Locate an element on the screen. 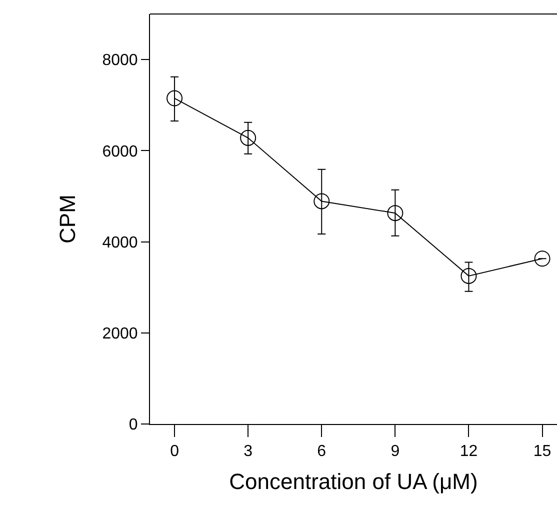  y-tick-label: 6000 is located at coordinates (120, 151).